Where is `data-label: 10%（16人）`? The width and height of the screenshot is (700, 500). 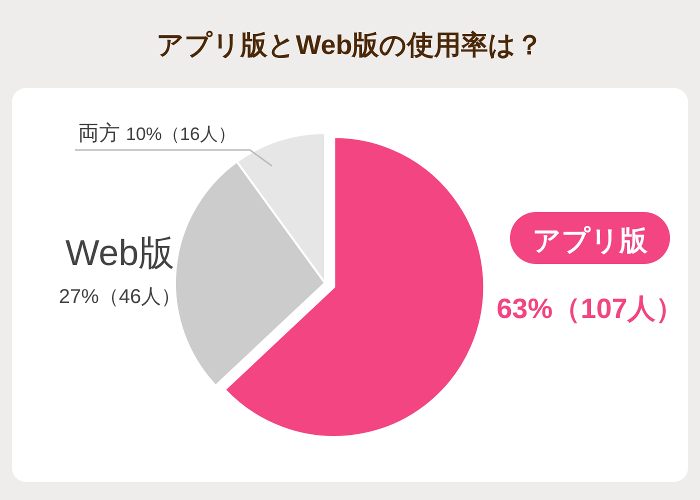 data-label: 10%（16人） is located at coordinates (181, 134).